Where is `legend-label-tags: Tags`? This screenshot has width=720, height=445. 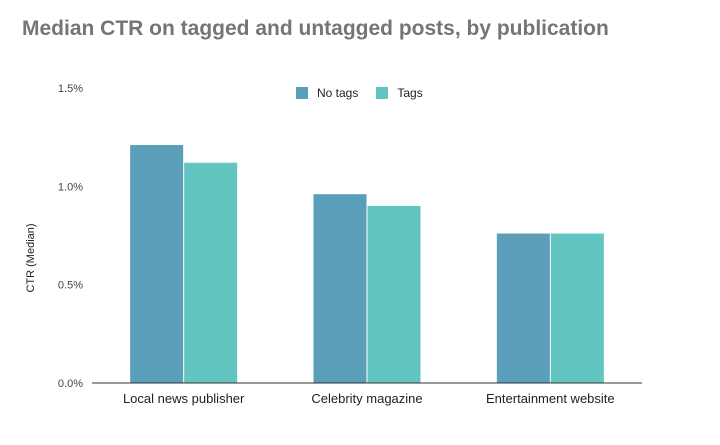 legend-label-tags: Tags is located at coordinates (410, 93).